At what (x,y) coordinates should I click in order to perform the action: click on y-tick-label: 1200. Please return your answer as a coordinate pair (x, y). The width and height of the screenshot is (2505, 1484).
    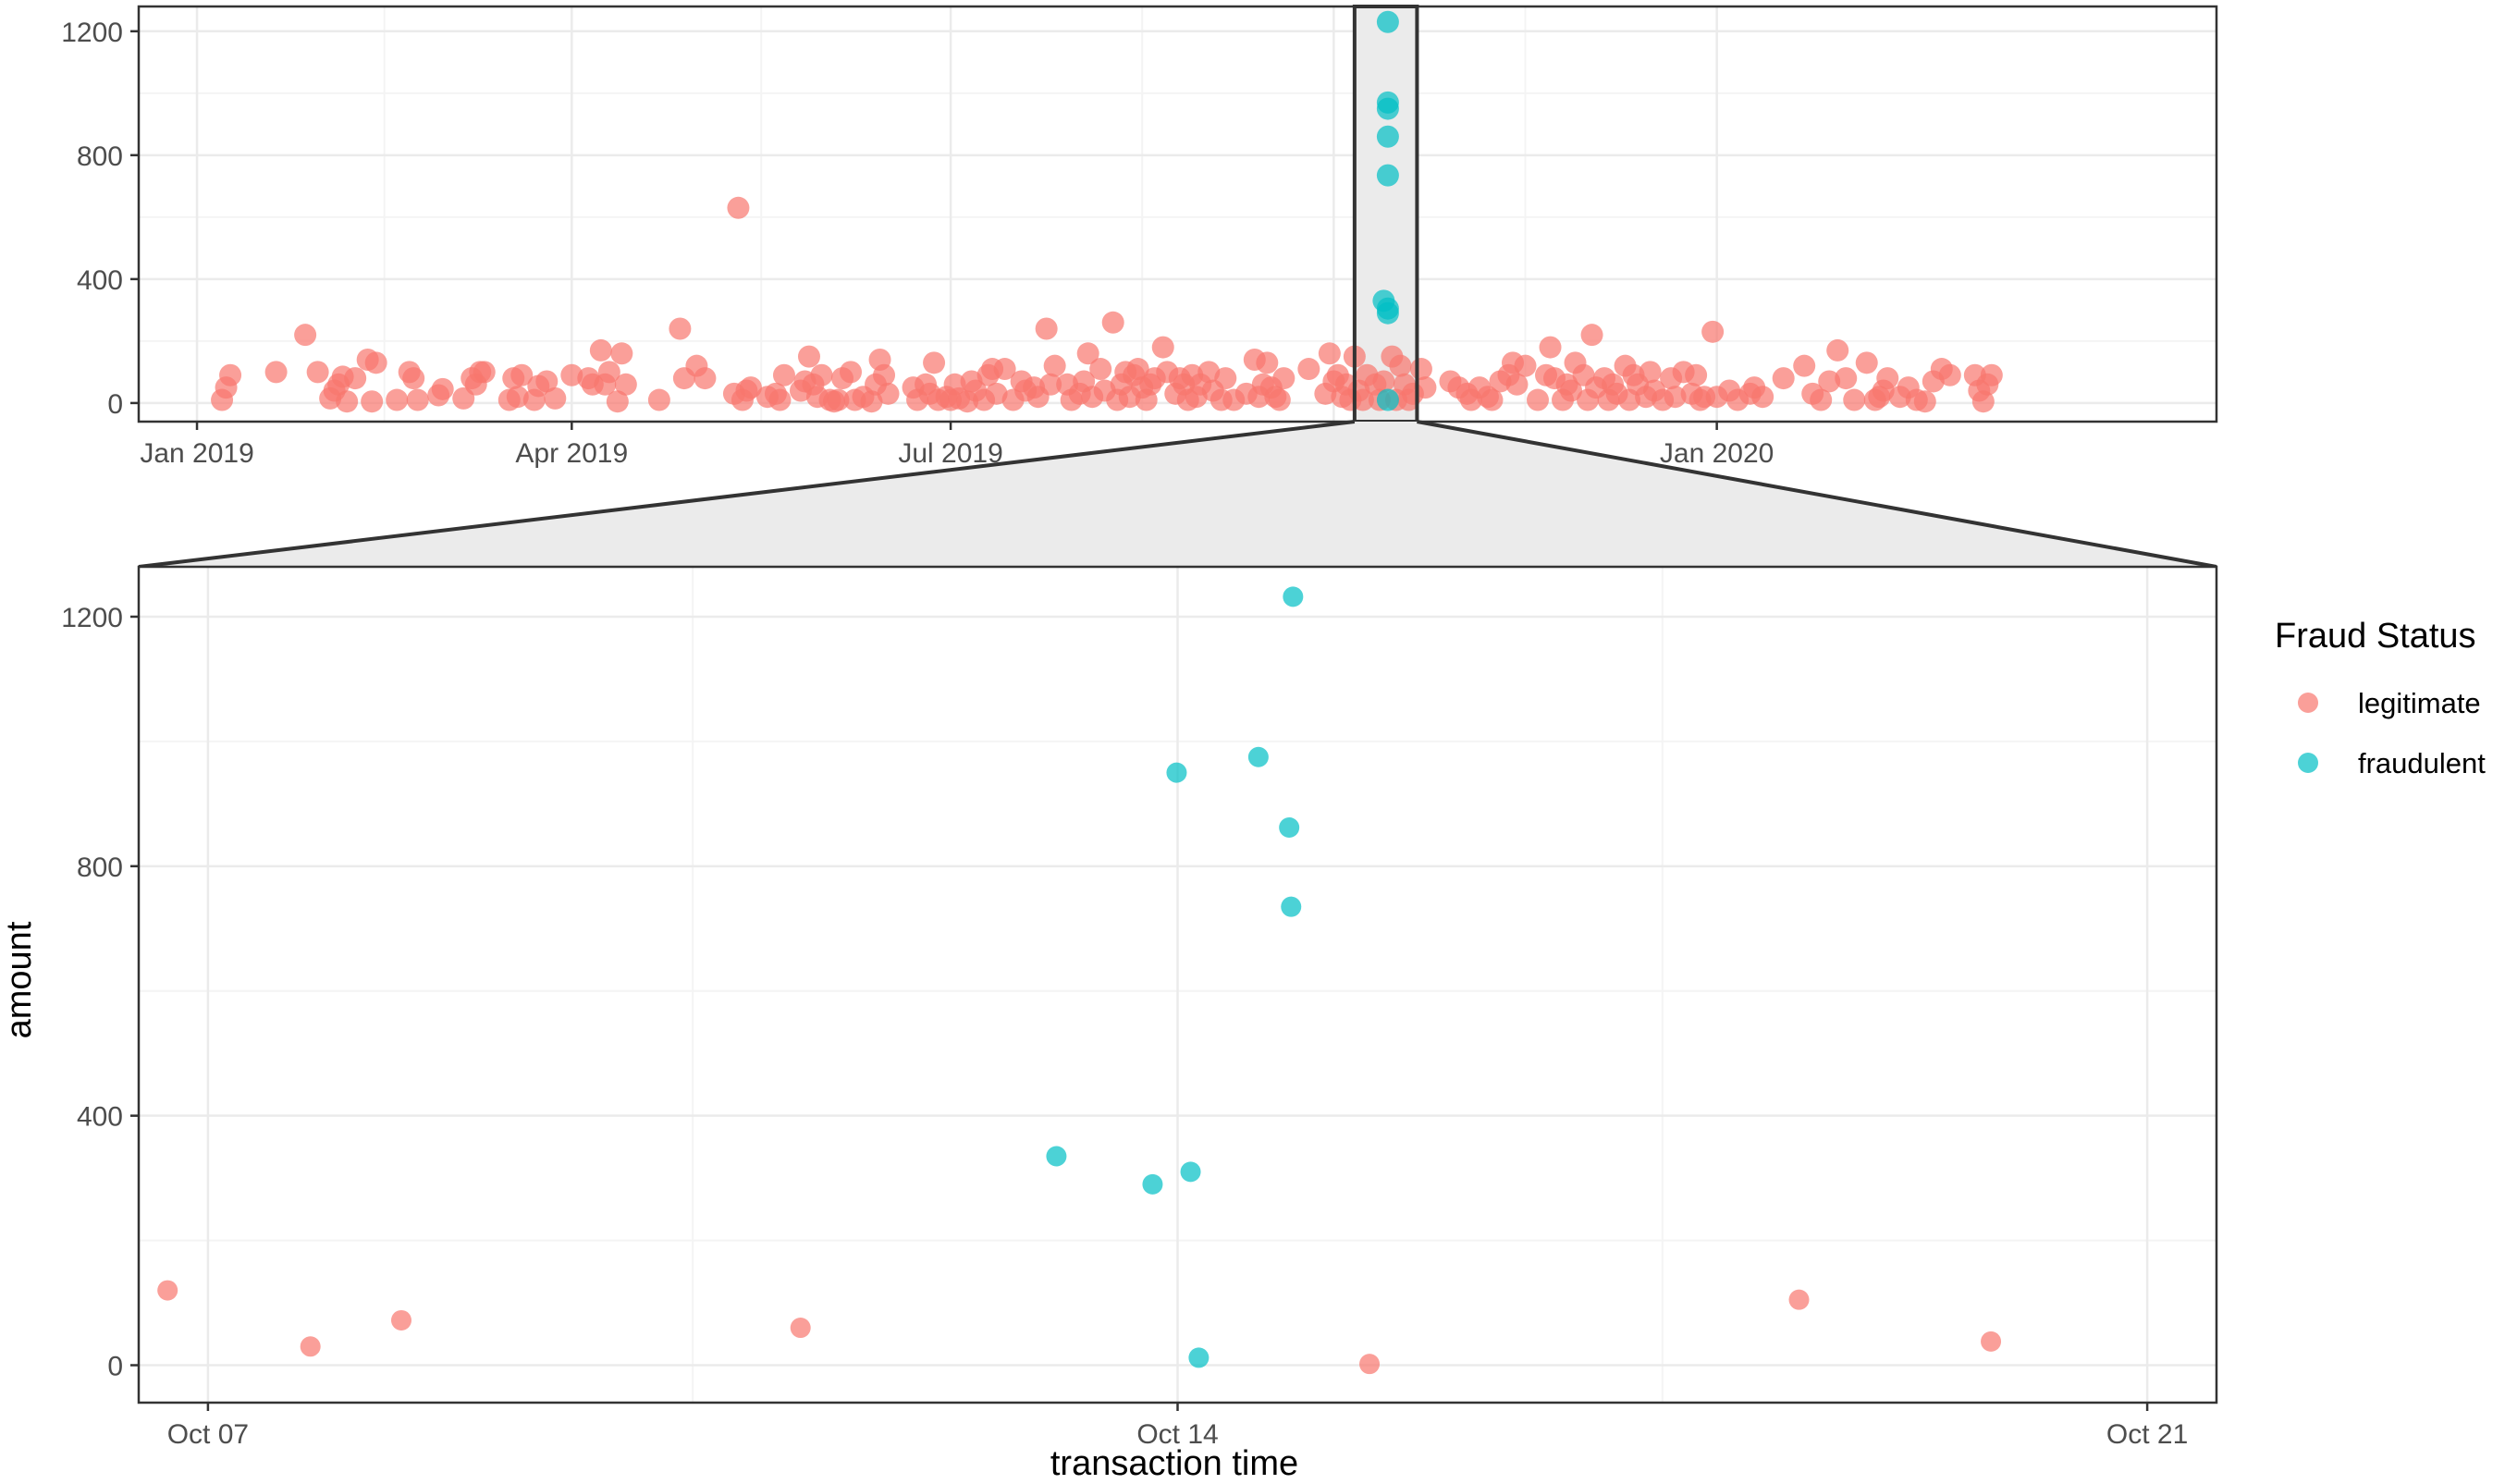
    Looking at the image, I should click on (92, 618).